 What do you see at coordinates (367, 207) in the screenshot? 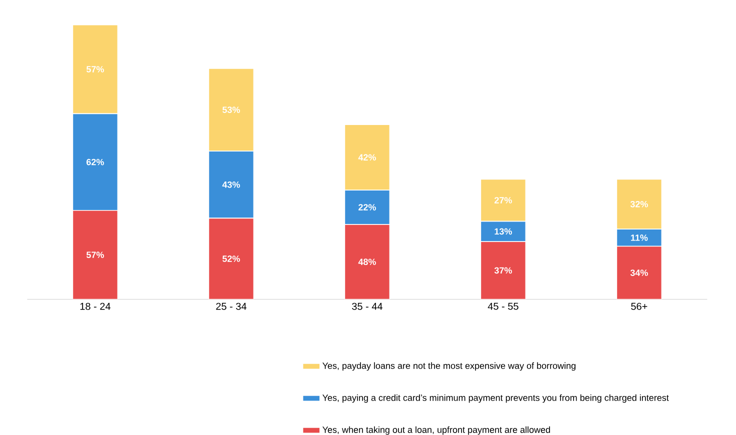
I see `data-label: 22%` at bounding box center [367, 207].